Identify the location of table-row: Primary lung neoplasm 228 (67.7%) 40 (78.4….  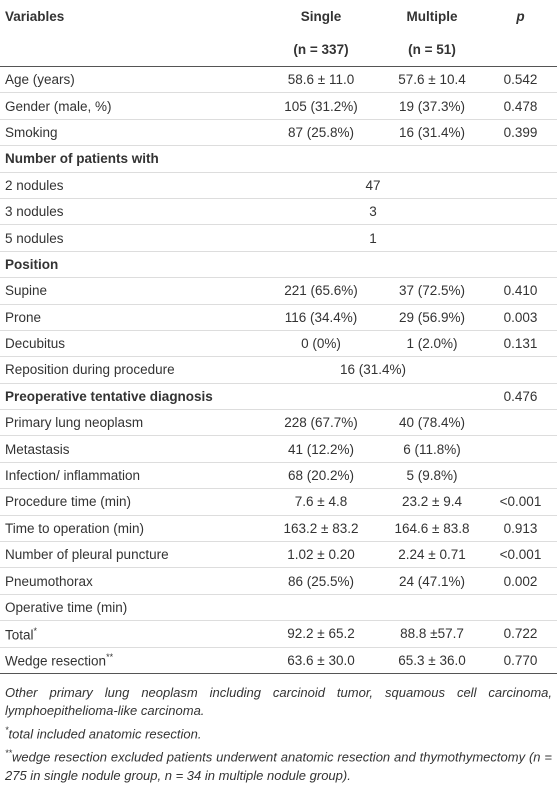
(278, 423).